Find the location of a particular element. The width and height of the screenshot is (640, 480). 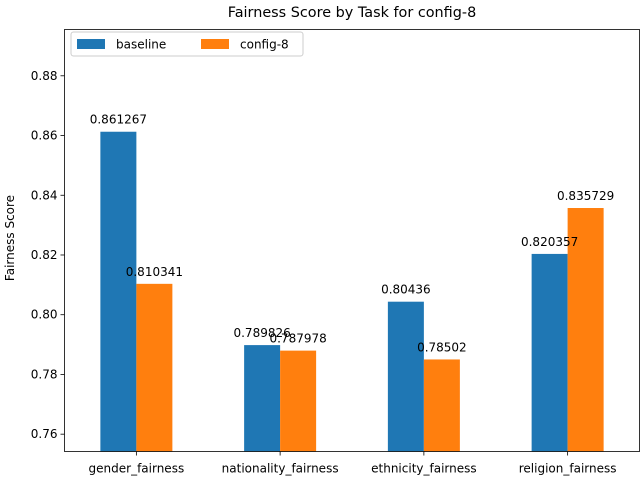

legend-label-baseline: baseline is located at coordinates (141, 45).